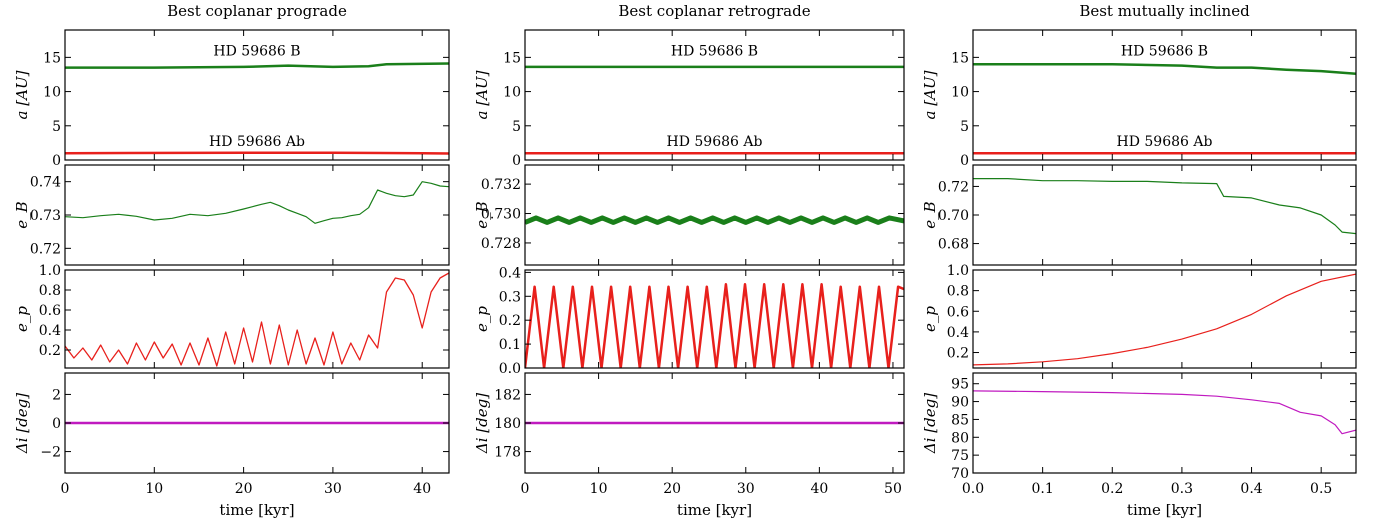  What do you see at coordinates (953, 245) in the screenshot?
I see `y-tick-label: 0.68` at bounding box center [953, 245].